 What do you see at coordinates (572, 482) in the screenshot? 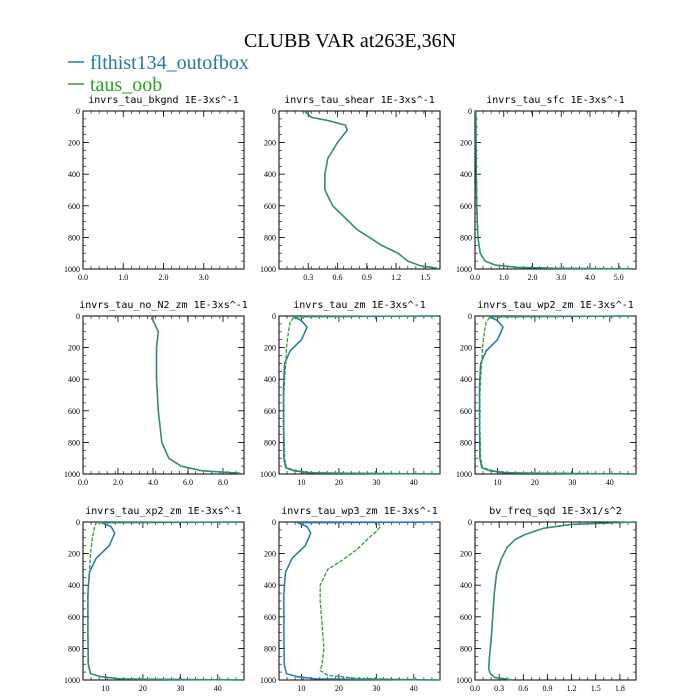
I see `x-tick-label: 30` at bounding box center [572, 482].